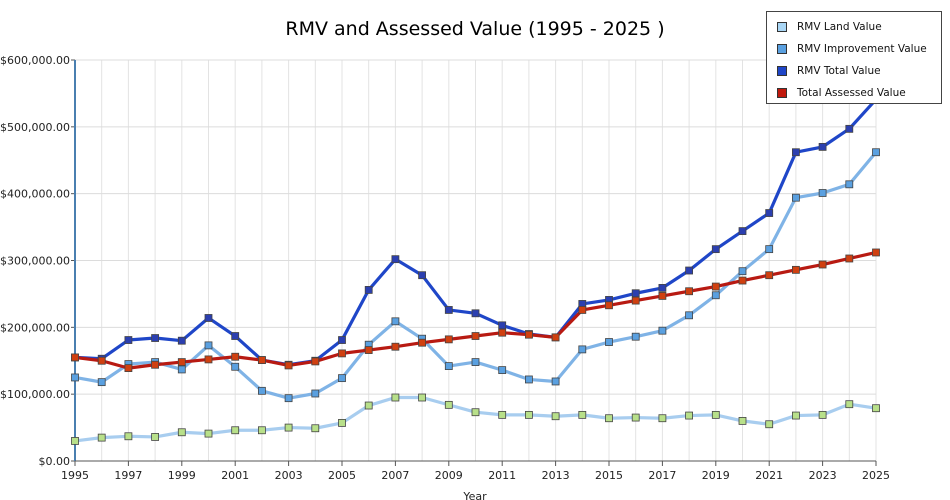  I want to click on x-tick-label: 2003, so click(289, 475).